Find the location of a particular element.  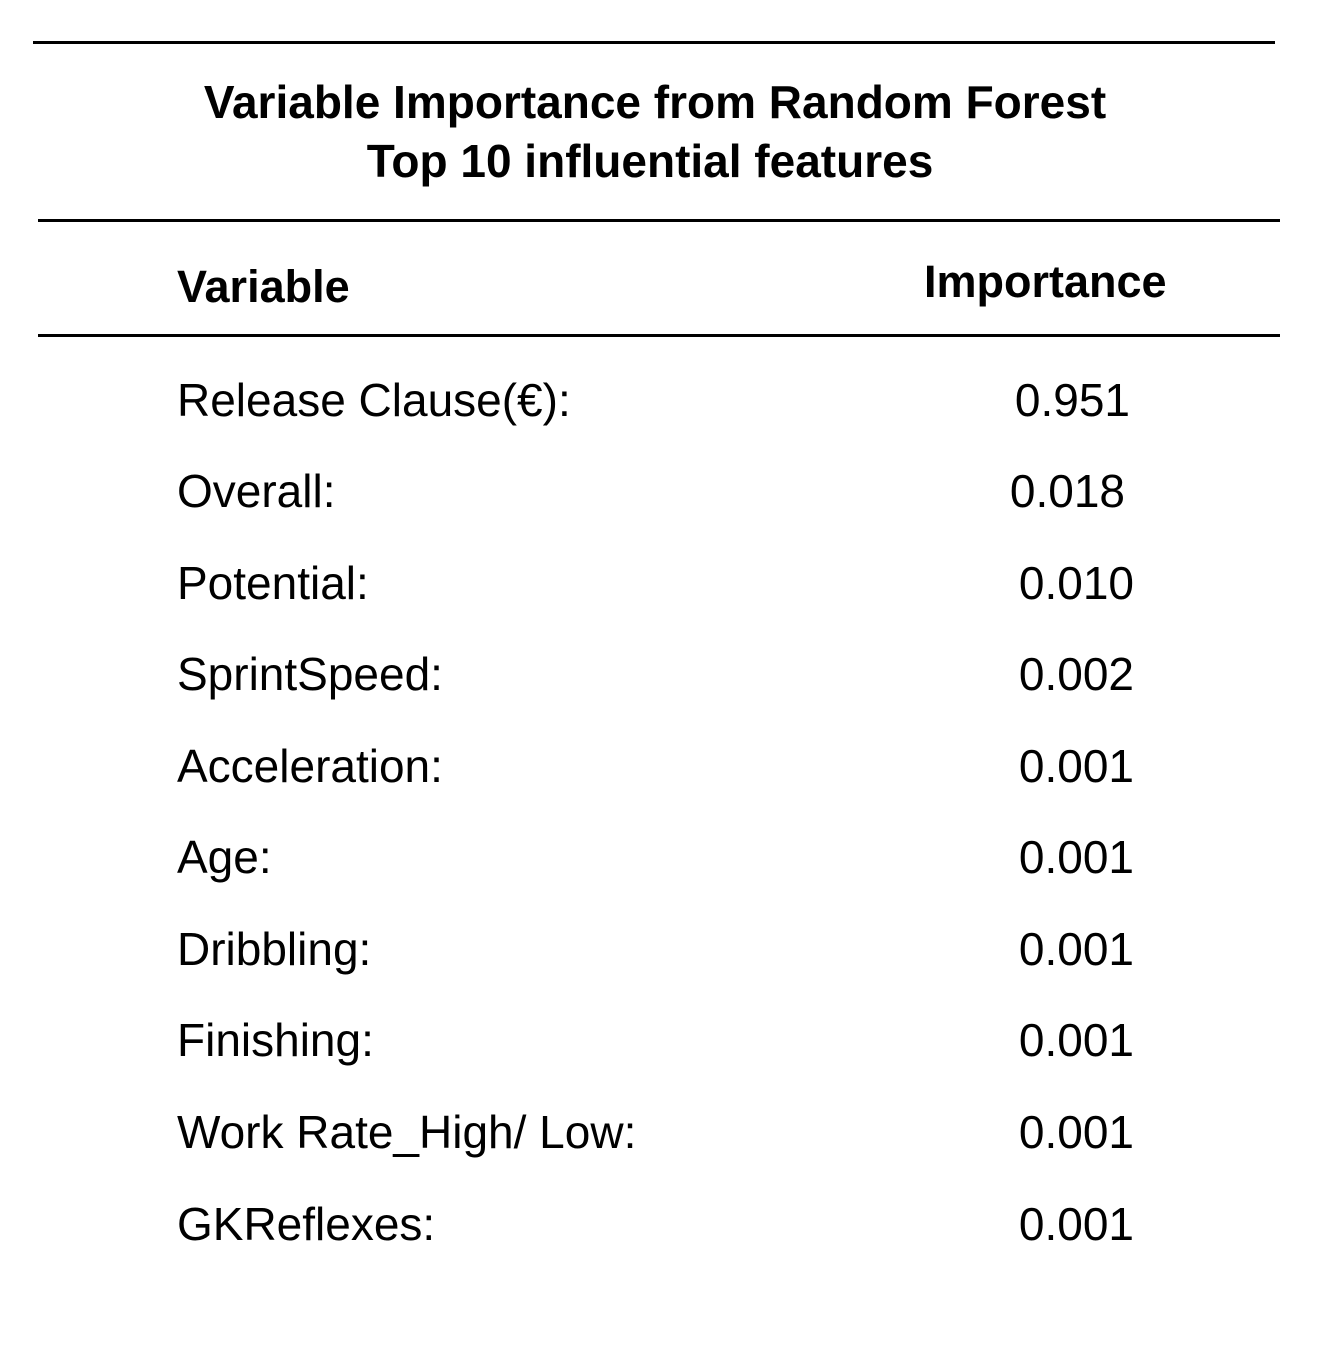

column-header-variable: Variable is located at coordinates (263, 286).